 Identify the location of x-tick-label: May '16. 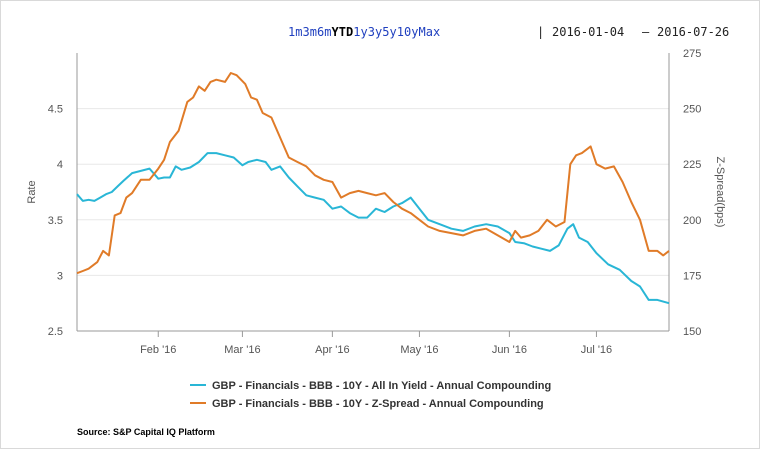
(419, 350).